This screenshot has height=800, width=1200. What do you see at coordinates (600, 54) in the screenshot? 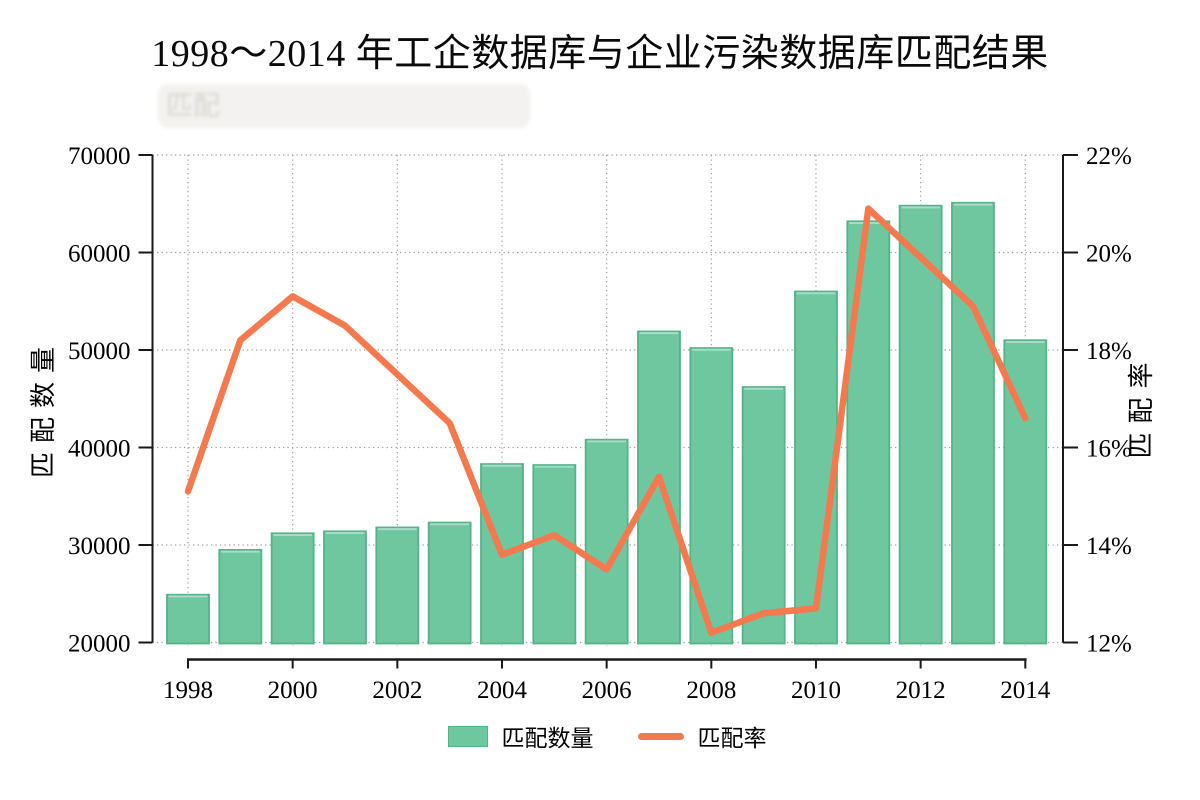
I see `chart-title: 1998～2014 年工企数据库与企业污染数据库匹配结果` at bounding box center [600, 54].